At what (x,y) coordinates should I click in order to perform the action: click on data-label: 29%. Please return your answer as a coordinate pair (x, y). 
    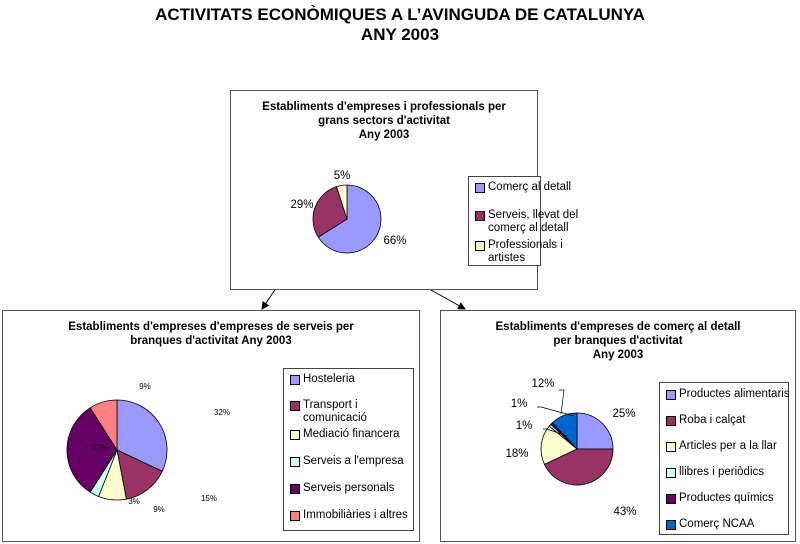
    Looking at the image, I should click on (301, 205).